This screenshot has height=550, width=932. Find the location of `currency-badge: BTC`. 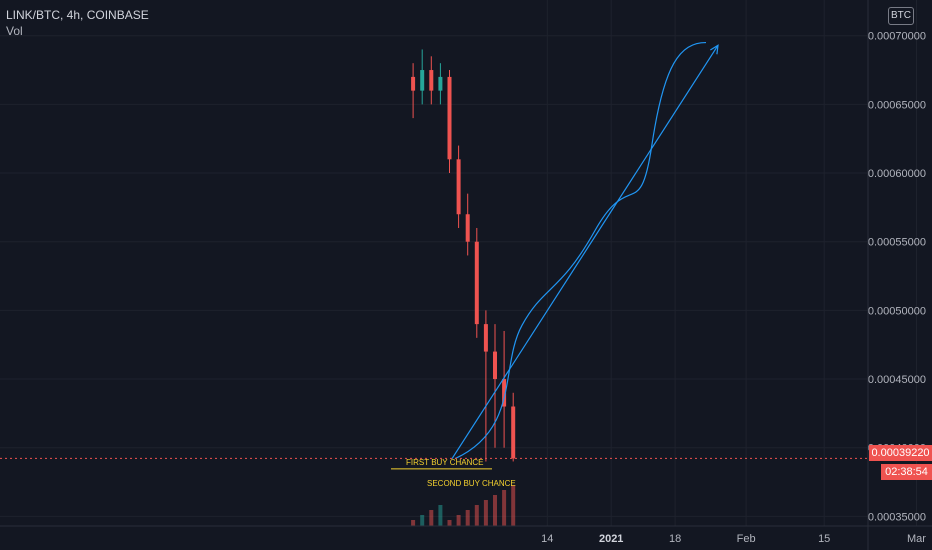

currency-badge: BTC is located at coordinates (901, 16).